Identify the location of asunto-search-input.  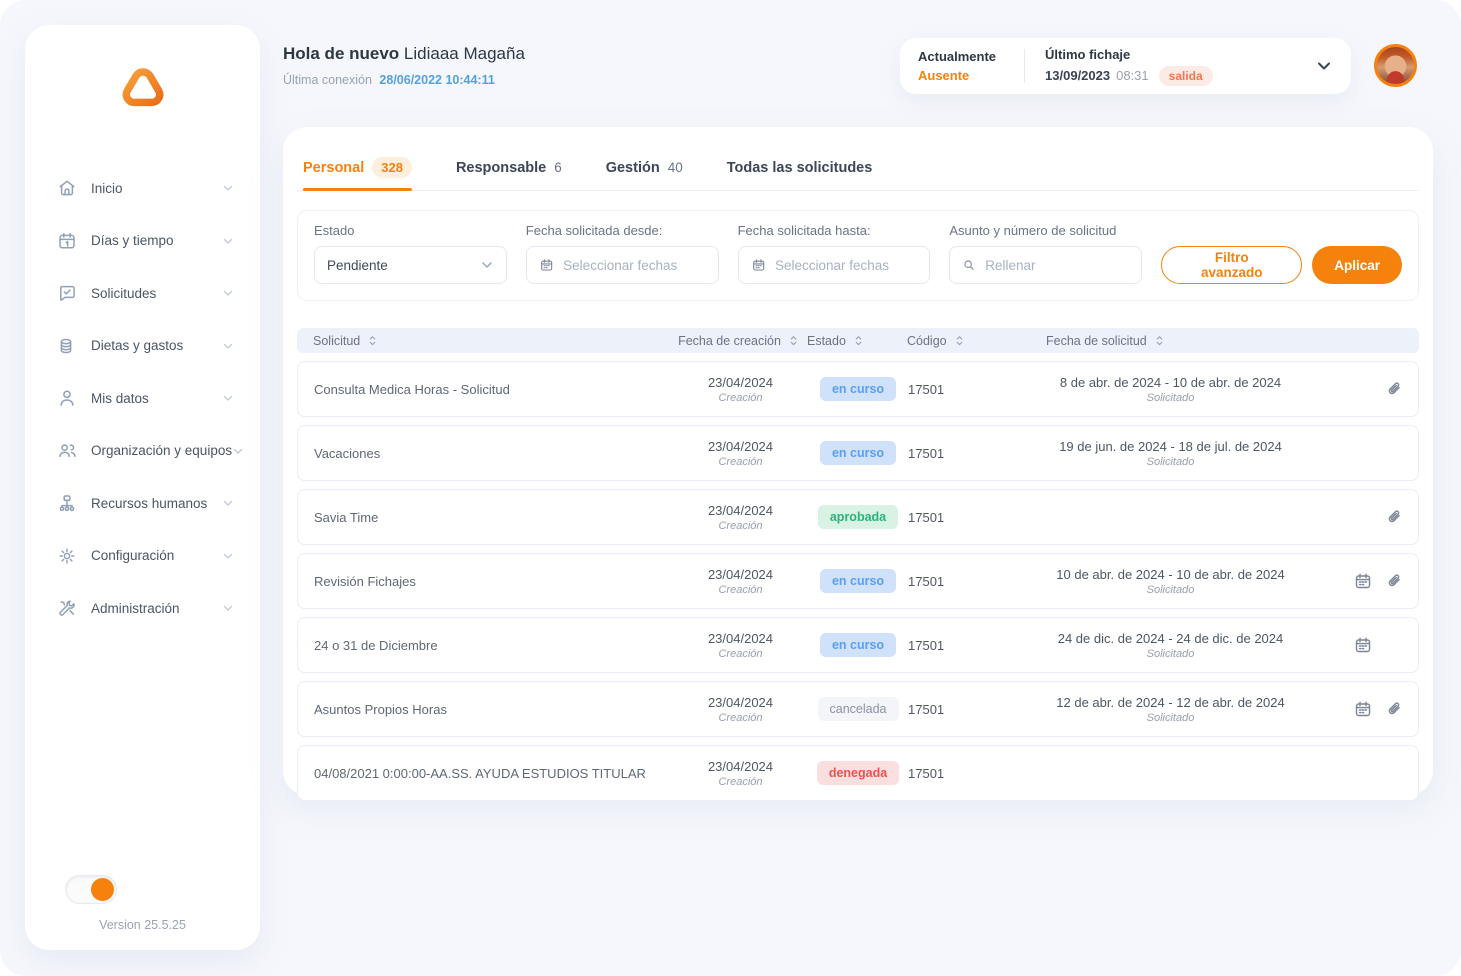
(1046, 265).